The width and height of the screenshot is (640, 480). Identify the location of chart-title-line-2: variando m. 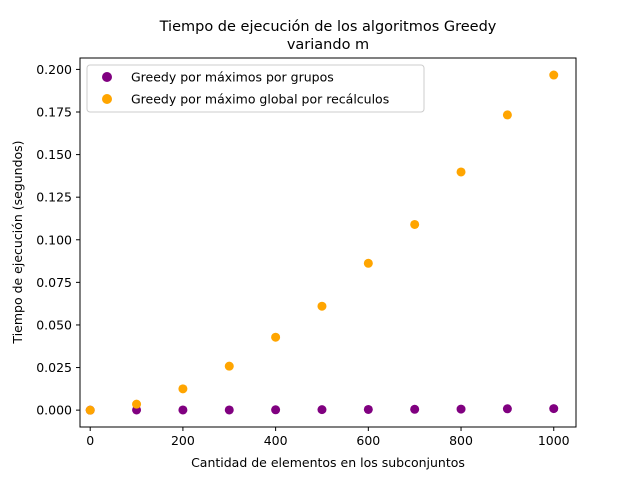
(328, 45).